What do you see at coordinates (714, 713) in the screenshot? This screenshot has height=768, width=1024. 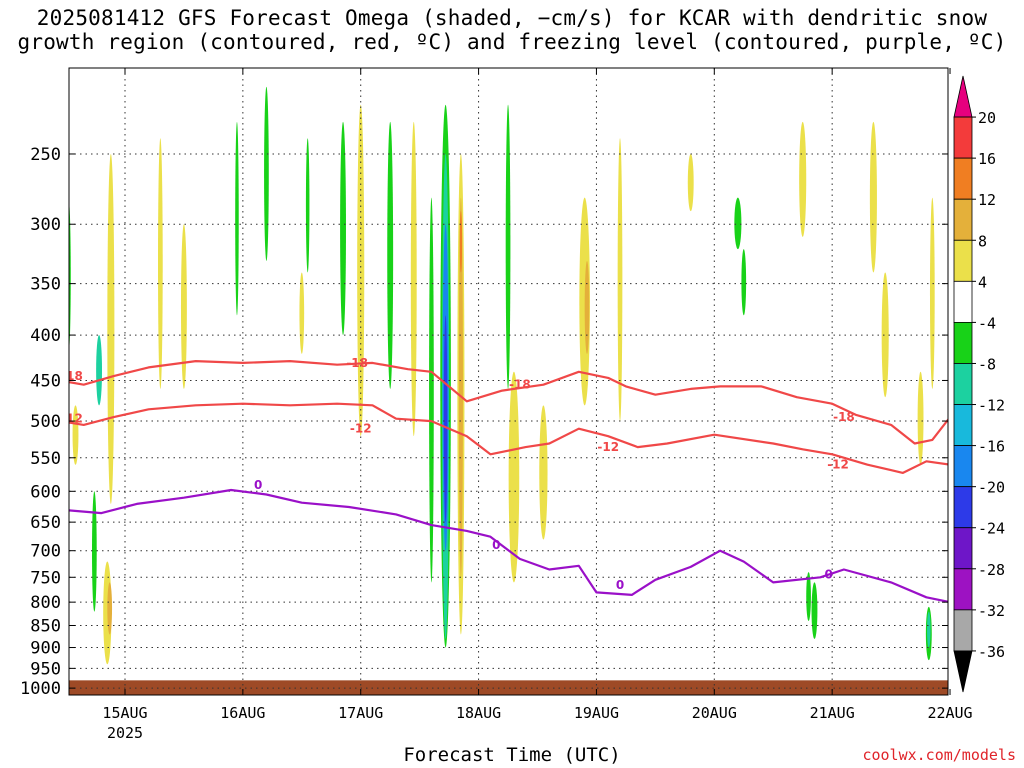 I see `x-tick-label-5: 20AUG` at bounding box center [714, 713].